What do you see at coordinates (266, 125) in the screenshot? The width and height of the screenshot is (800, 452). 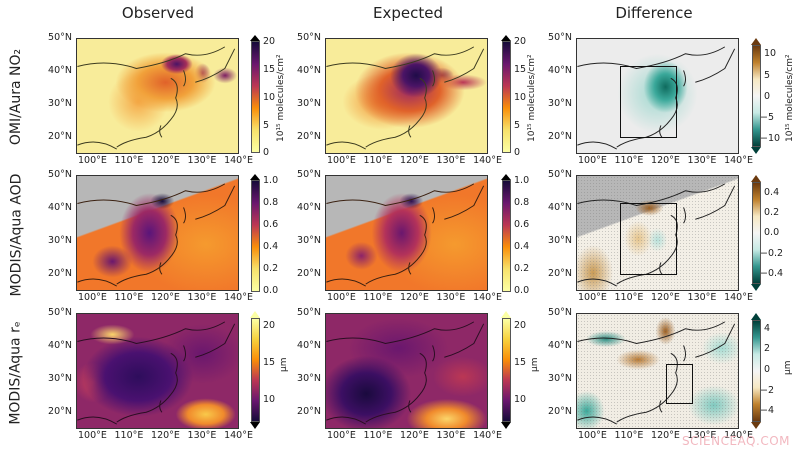 I see `cbar-tick: 5` at bounding box center [266, 125].